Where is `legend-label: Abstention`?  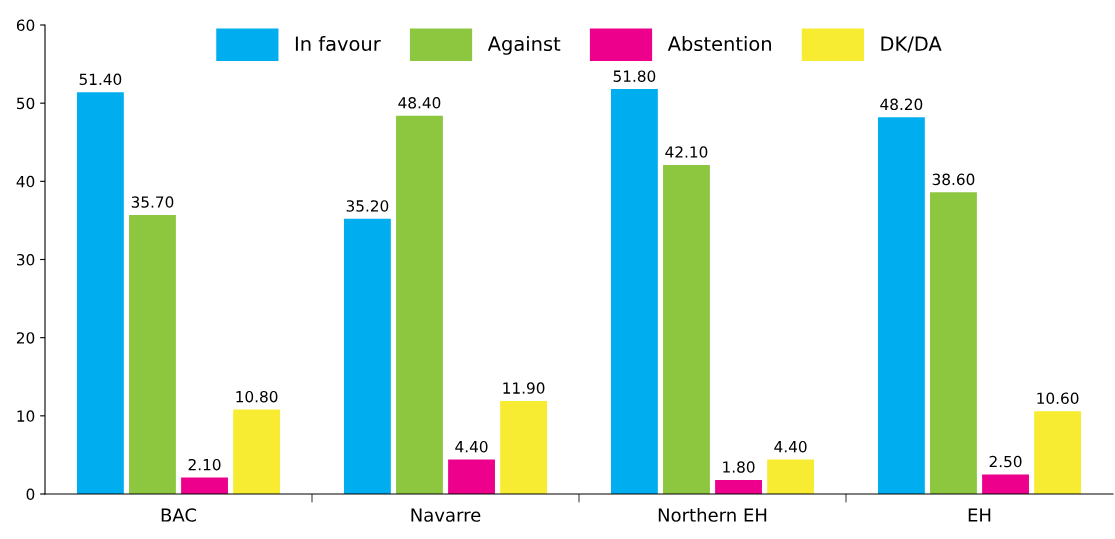
legend-label: Abstention is located at coordinates (719, 44).